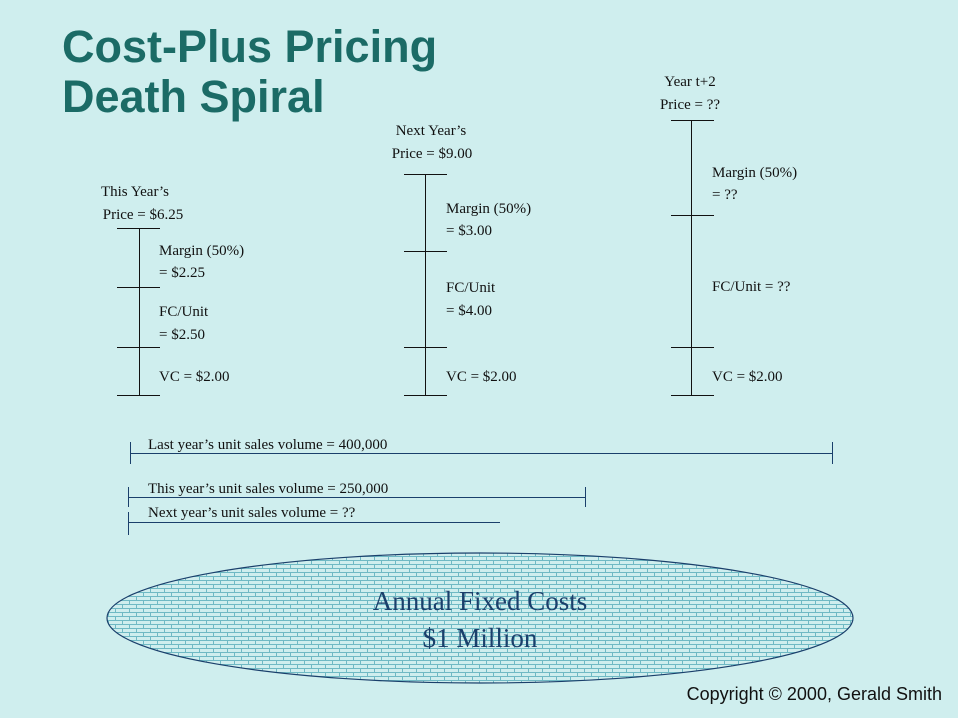  I want to click on heading-year-t2-2: Price = ??, so click(690, 105).